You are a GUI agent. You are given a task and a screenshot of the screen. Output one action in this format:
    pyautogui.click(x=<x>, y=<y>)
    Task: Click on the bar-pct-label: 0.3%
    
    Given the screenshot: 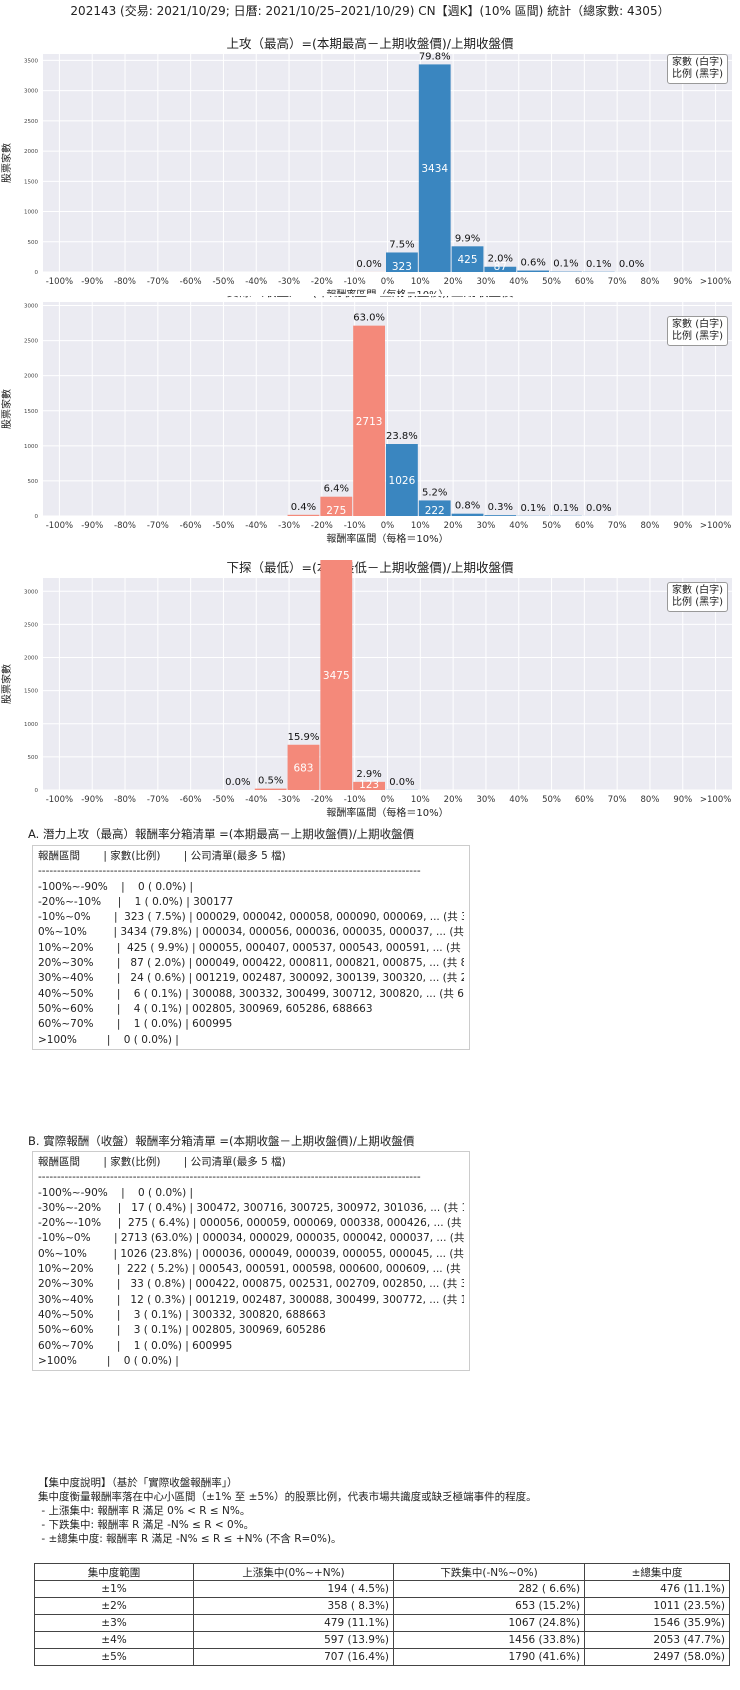 What is the action you would take?
    pyautogui.click(x=500, y=507)
    